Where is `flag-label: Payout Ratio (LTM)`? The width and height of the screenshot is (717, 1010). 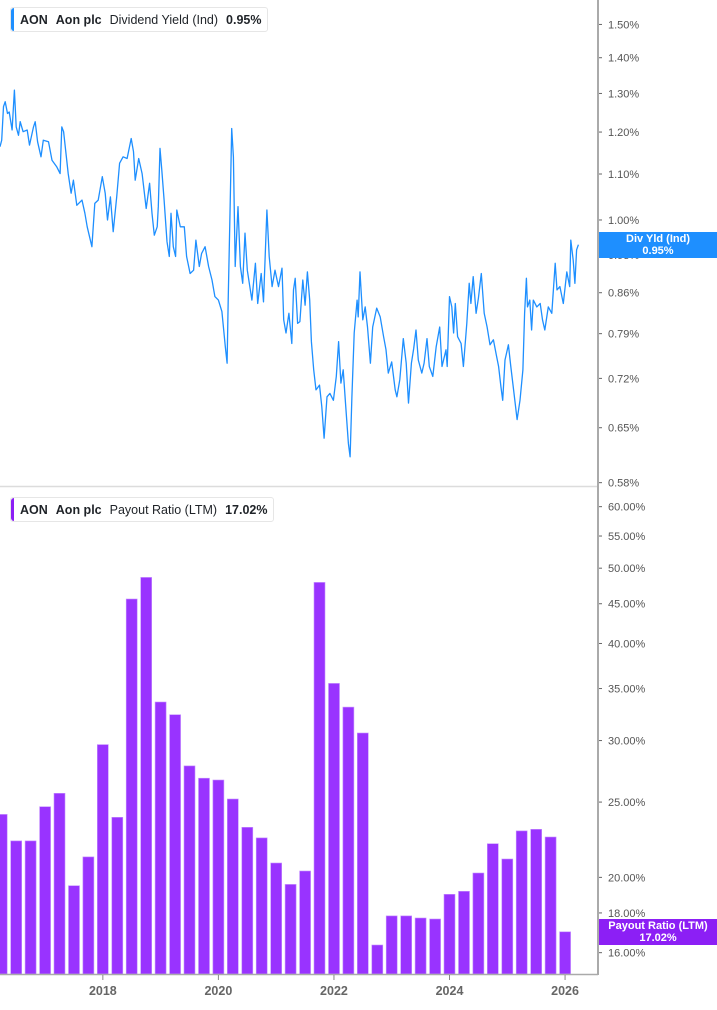 flag-label: Payout Ratio (LTM) is located at coordinates (658, 925).